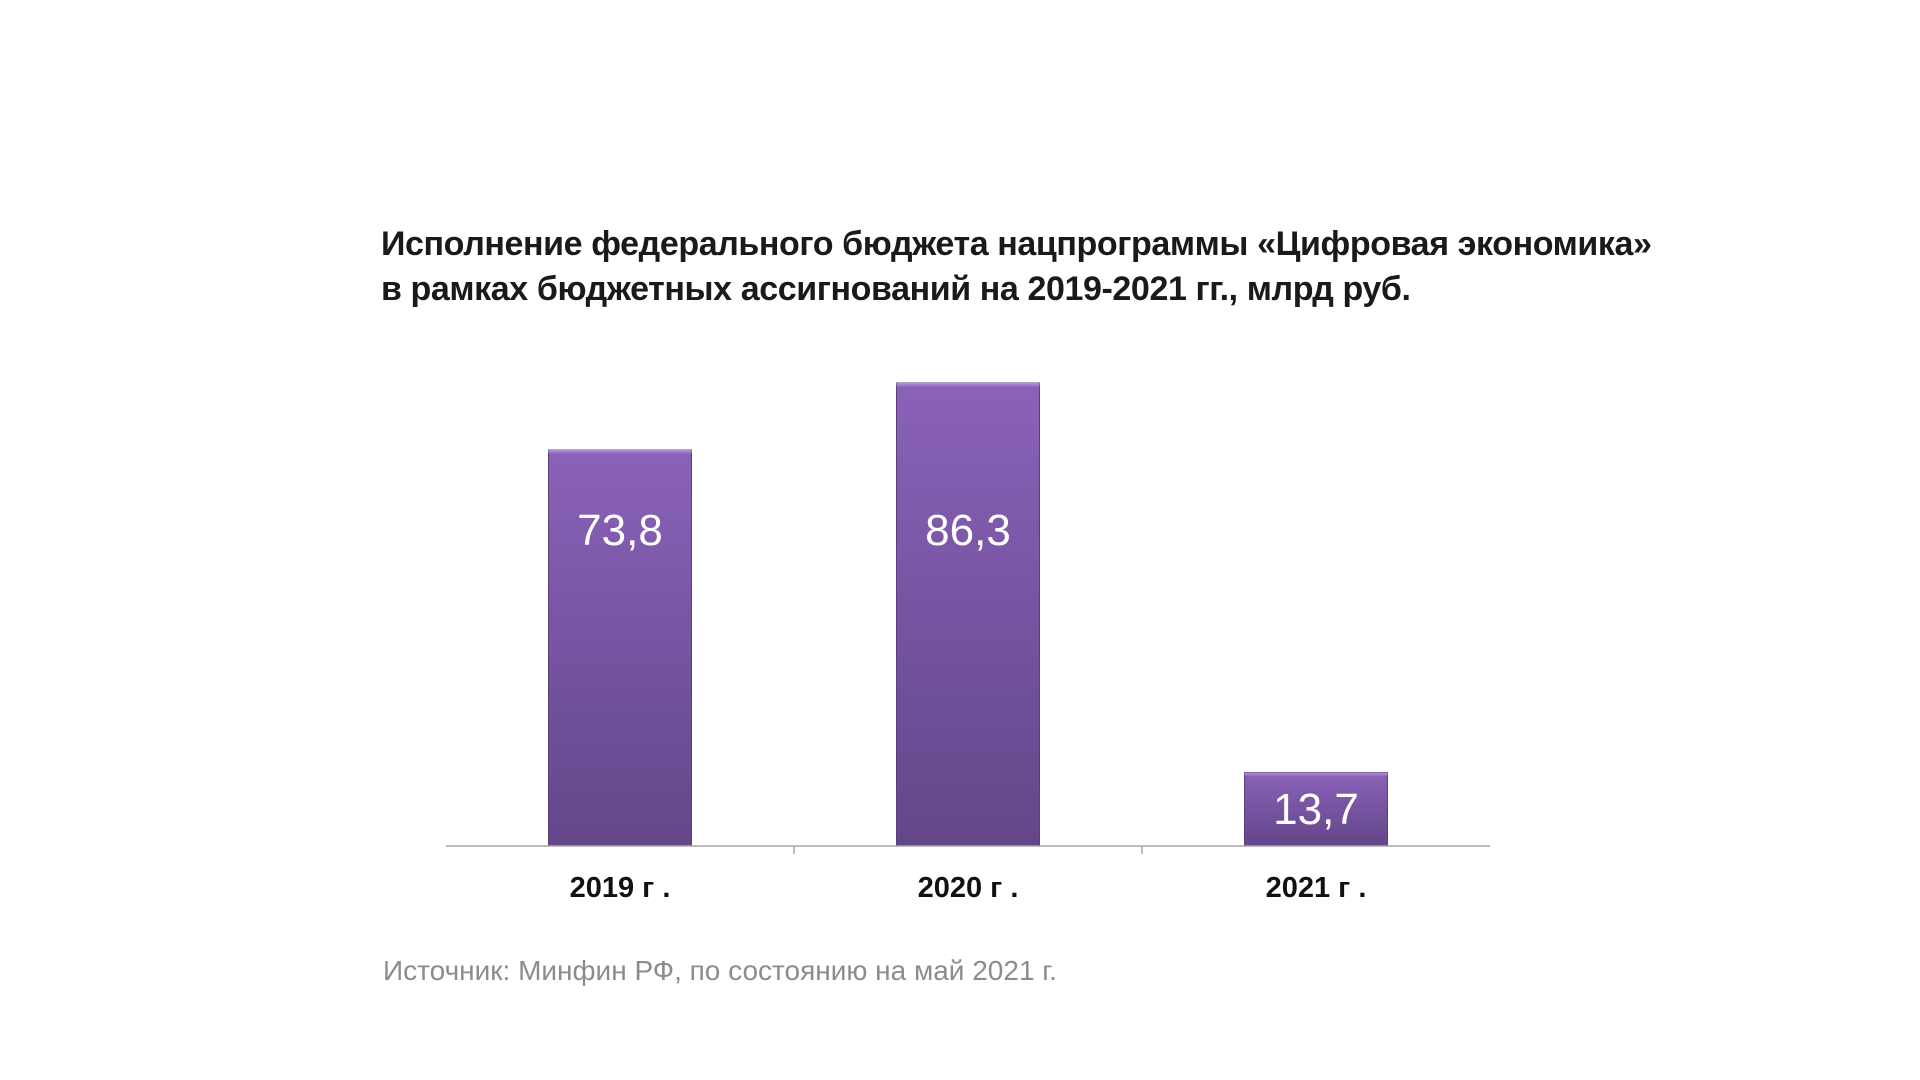 The image size is (1920, 1080). What do you see at coordinates (1316, 888) in the screenshot?
I see `x-tick-label-3: 2021 г .` at bounding box center [1316, 888].